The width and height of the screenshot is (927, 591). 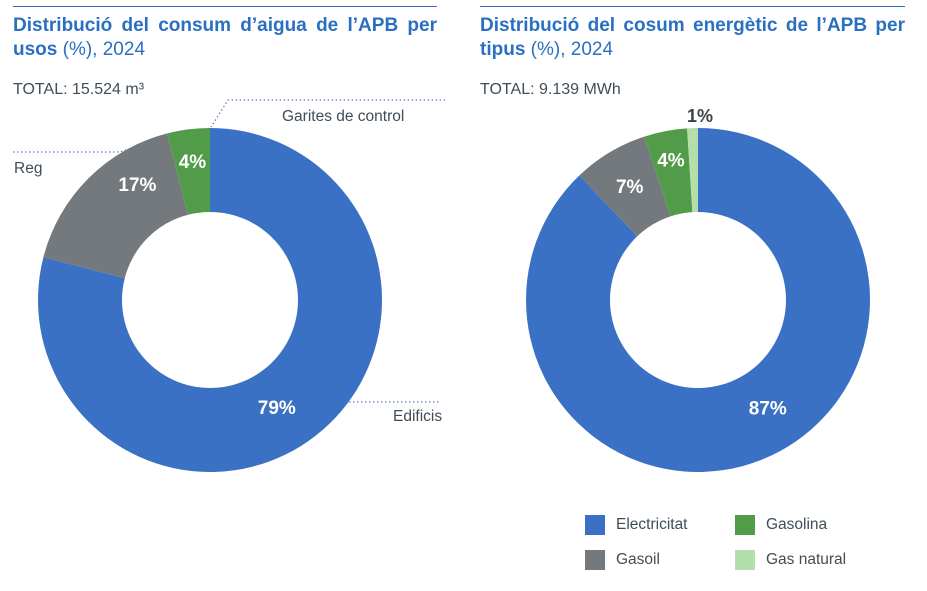 I want to click on legend-label-electricitat: Electricitat, so click(x=652, y=524).